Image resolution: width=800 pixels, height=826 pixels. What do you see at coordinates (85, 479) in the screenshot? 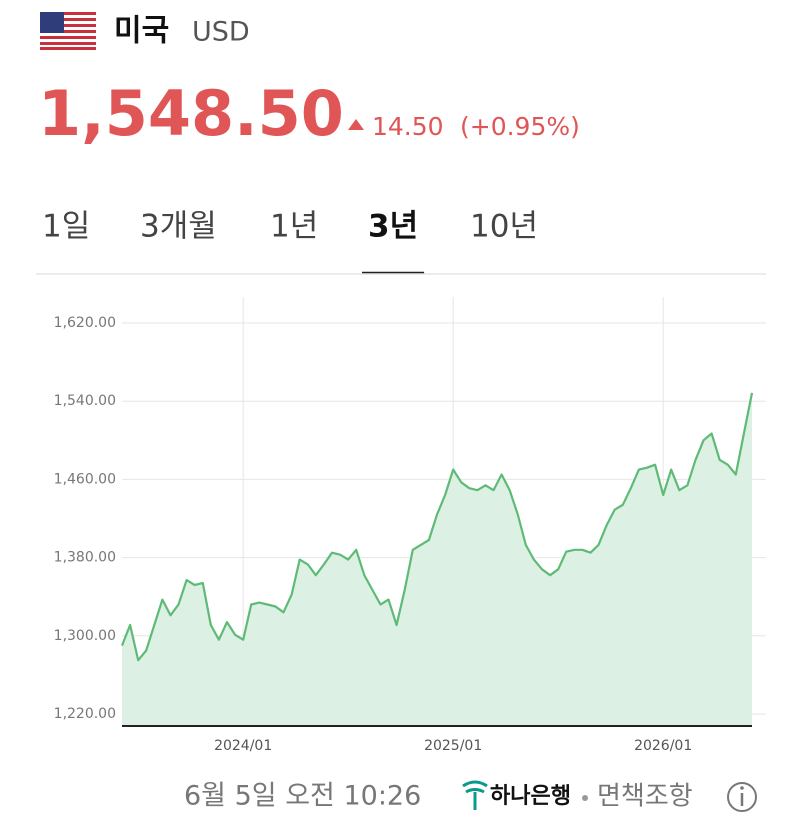
I see `y-tick-label: 1,460.00` at bounding box center [85, 479].